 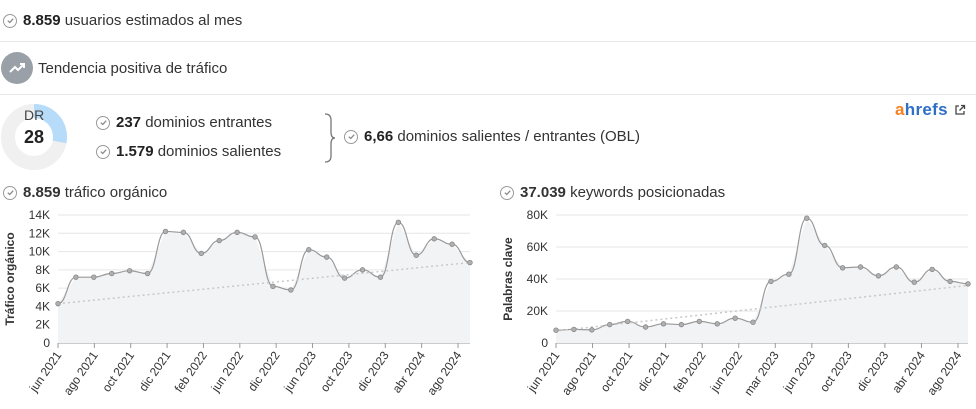 What do you see at coordinates (39, 252) in the screenshot?
I see `y-tick-label: 10K` at bounding box center [39, 252].